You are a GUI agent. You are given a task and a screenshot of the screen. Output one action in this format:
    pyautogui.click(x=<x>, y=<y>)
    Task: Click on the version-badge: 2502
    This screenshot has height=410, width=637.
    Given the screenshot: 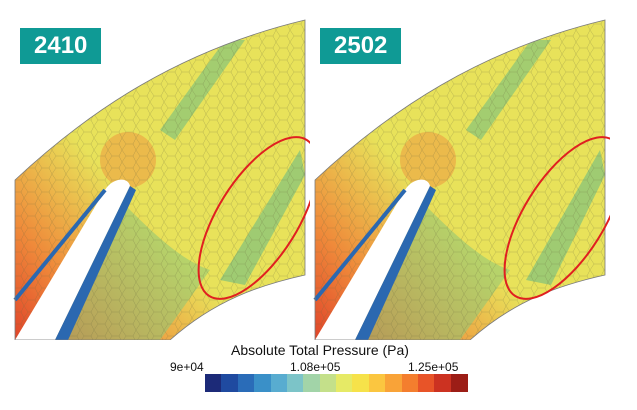 What is the action you would take?
    pyautogui.click(x=361, y=46)
    